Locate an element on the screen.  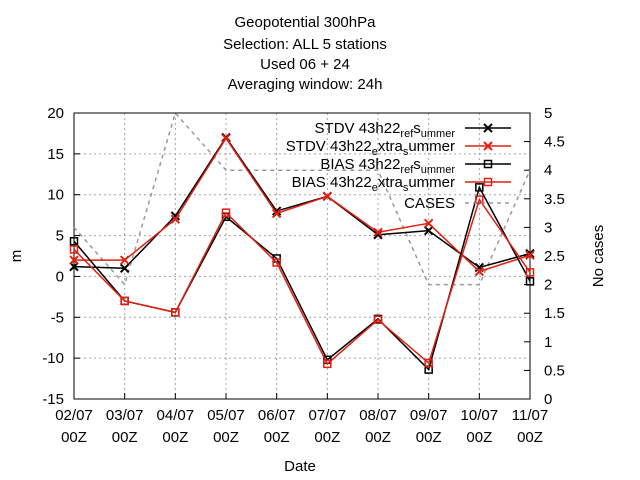
y-tick-label: 10 is located at coordinates (55, 195).